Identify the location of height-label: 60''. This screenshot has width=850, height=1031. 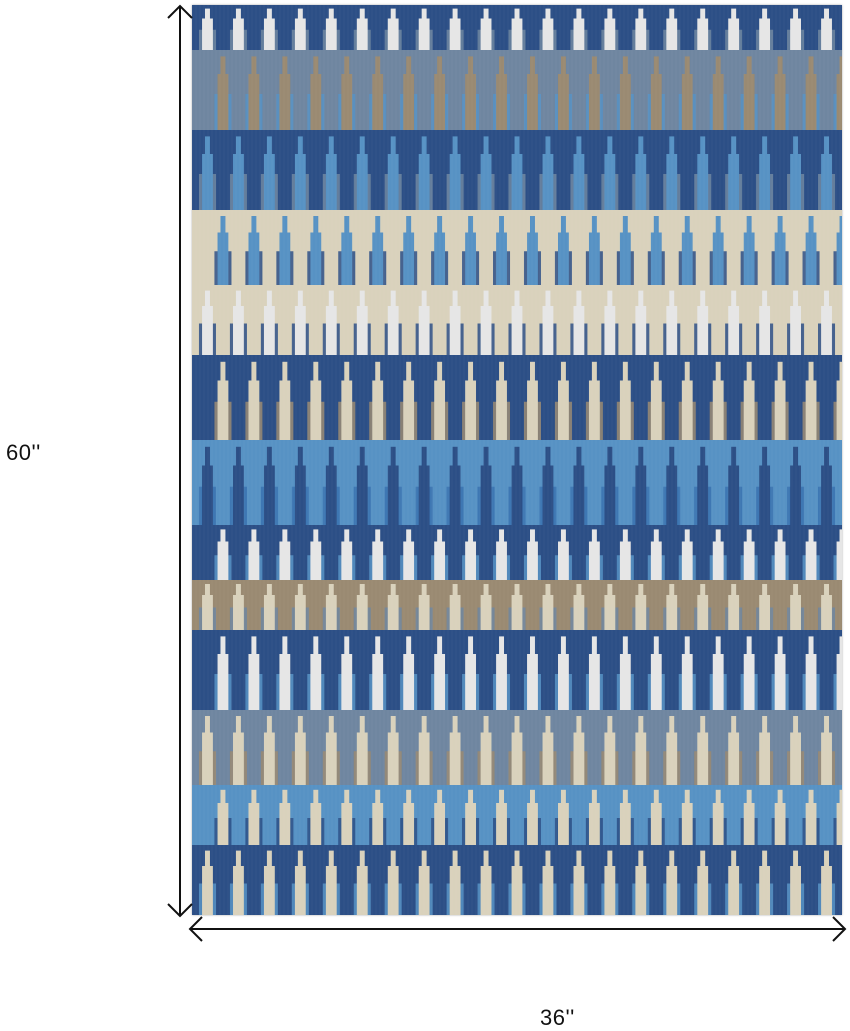
(23, 452).